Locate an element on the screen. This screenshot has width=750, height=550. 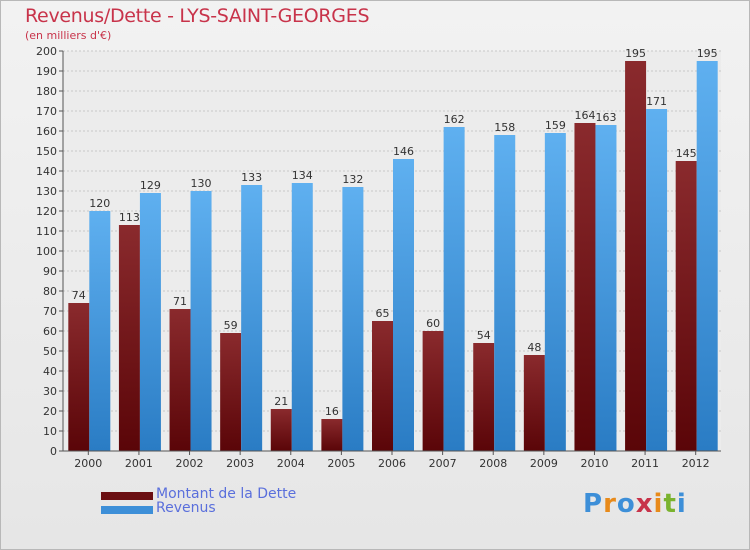
bar-dette-2011 is located at coordinates (636, 256).